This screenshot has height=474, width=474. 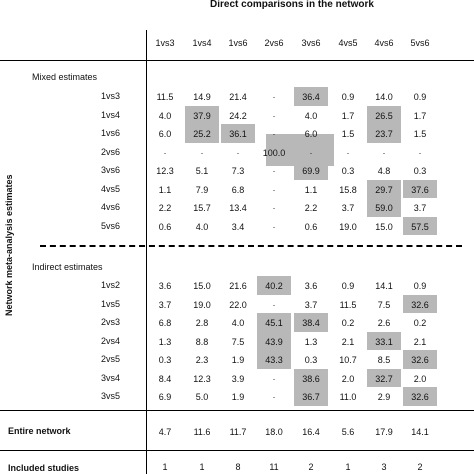 I want to click on row-label: 1vs3, so click(x=110, y=96).